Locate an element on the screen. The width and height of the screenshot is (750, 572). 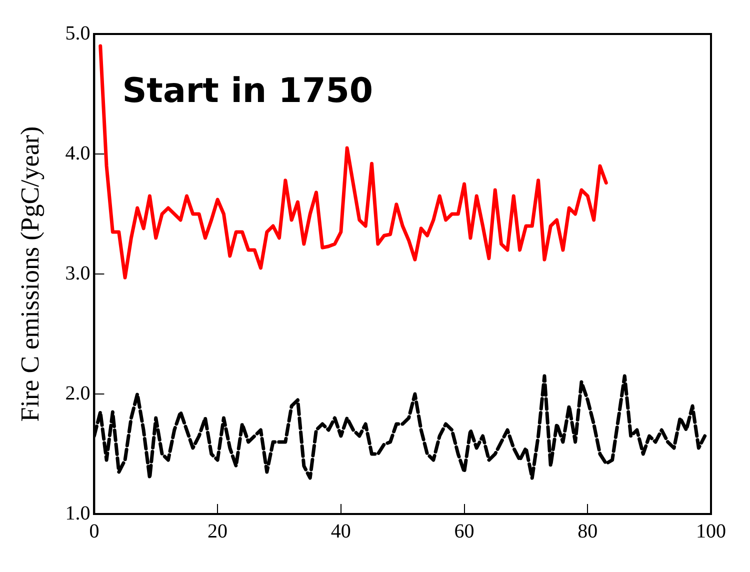
x-tick-label: 100 is located at coordinates (711, 531).